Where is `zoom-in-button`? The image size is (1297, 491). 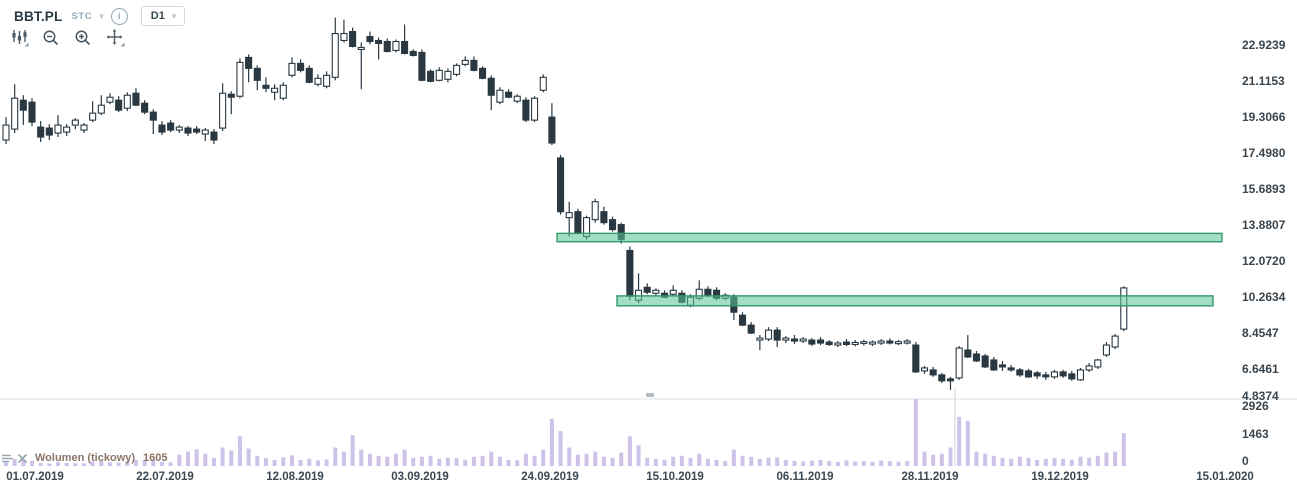
zoom-in-button is located at coordinates (84, 38).